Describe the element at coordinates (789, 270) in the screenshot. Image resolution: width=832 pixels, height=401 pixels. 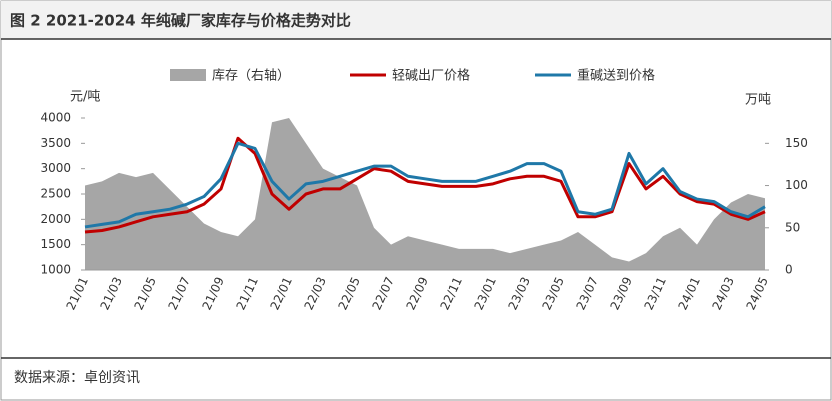
I see `y2-tick-label: 0` at that location.